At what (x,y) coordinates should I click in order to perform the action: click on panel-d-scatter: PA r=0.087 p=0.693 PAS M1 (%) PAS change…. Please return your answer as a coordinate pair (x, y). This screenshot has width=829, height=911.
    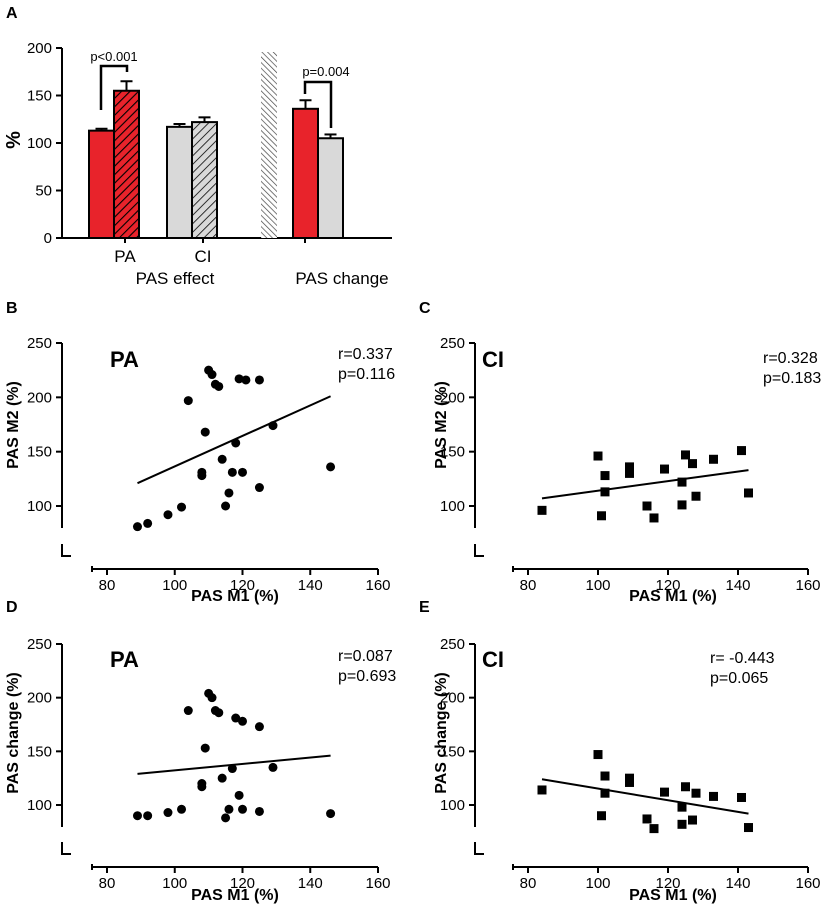
    Looking at the image, I should click on (200, 770).